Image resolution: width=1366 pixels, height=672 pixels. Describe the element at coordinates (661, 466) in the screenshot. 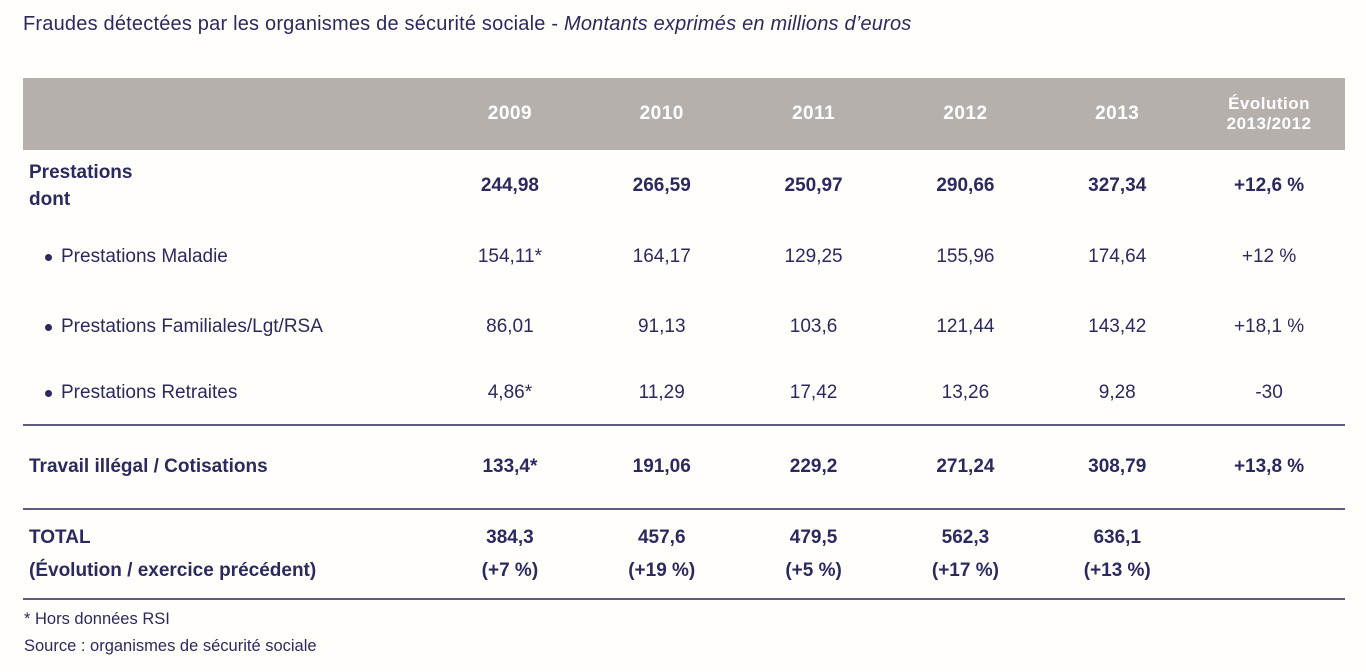

I see `value-cell: 191,06` at that location.